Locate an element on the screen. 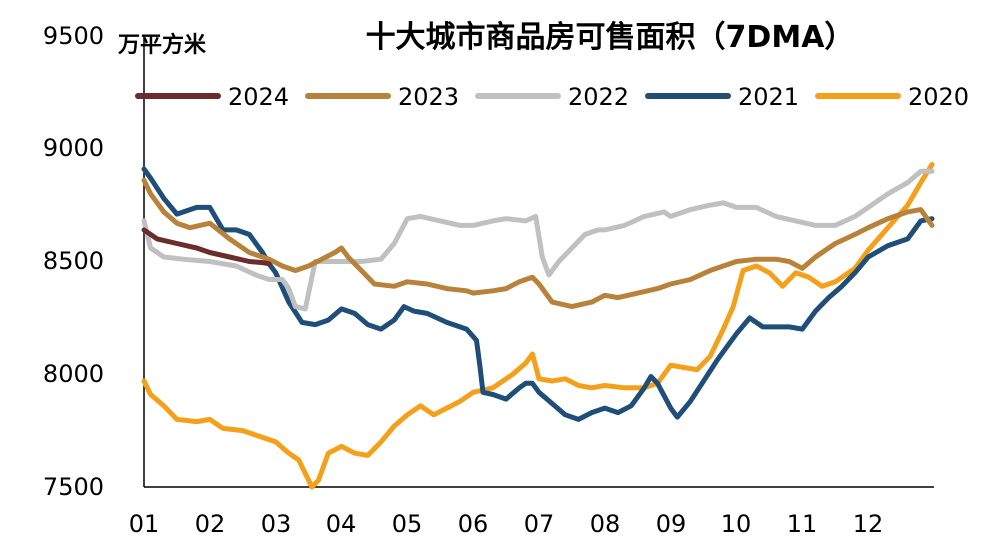 The image size is (984, 550). x-tick-label: 05 is located at coordinates (407, 524).